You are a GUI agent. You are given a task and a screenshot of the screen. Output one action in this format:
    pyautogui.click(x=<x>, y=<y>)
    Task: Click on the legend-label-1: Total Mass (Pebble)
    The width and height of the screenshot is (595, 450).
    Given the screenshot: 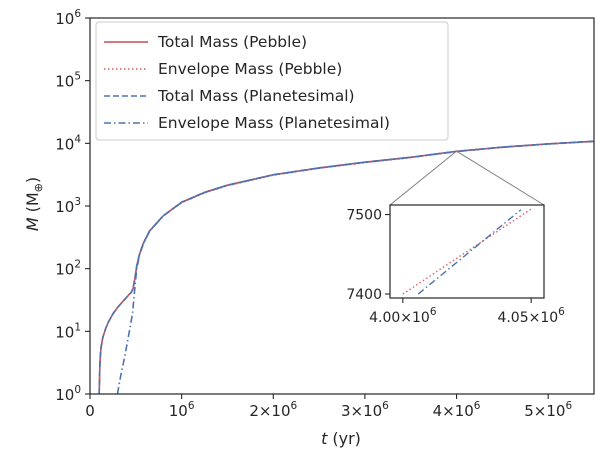 What is the action you would take?
    pyautogui.click(x=232, y=42)
    